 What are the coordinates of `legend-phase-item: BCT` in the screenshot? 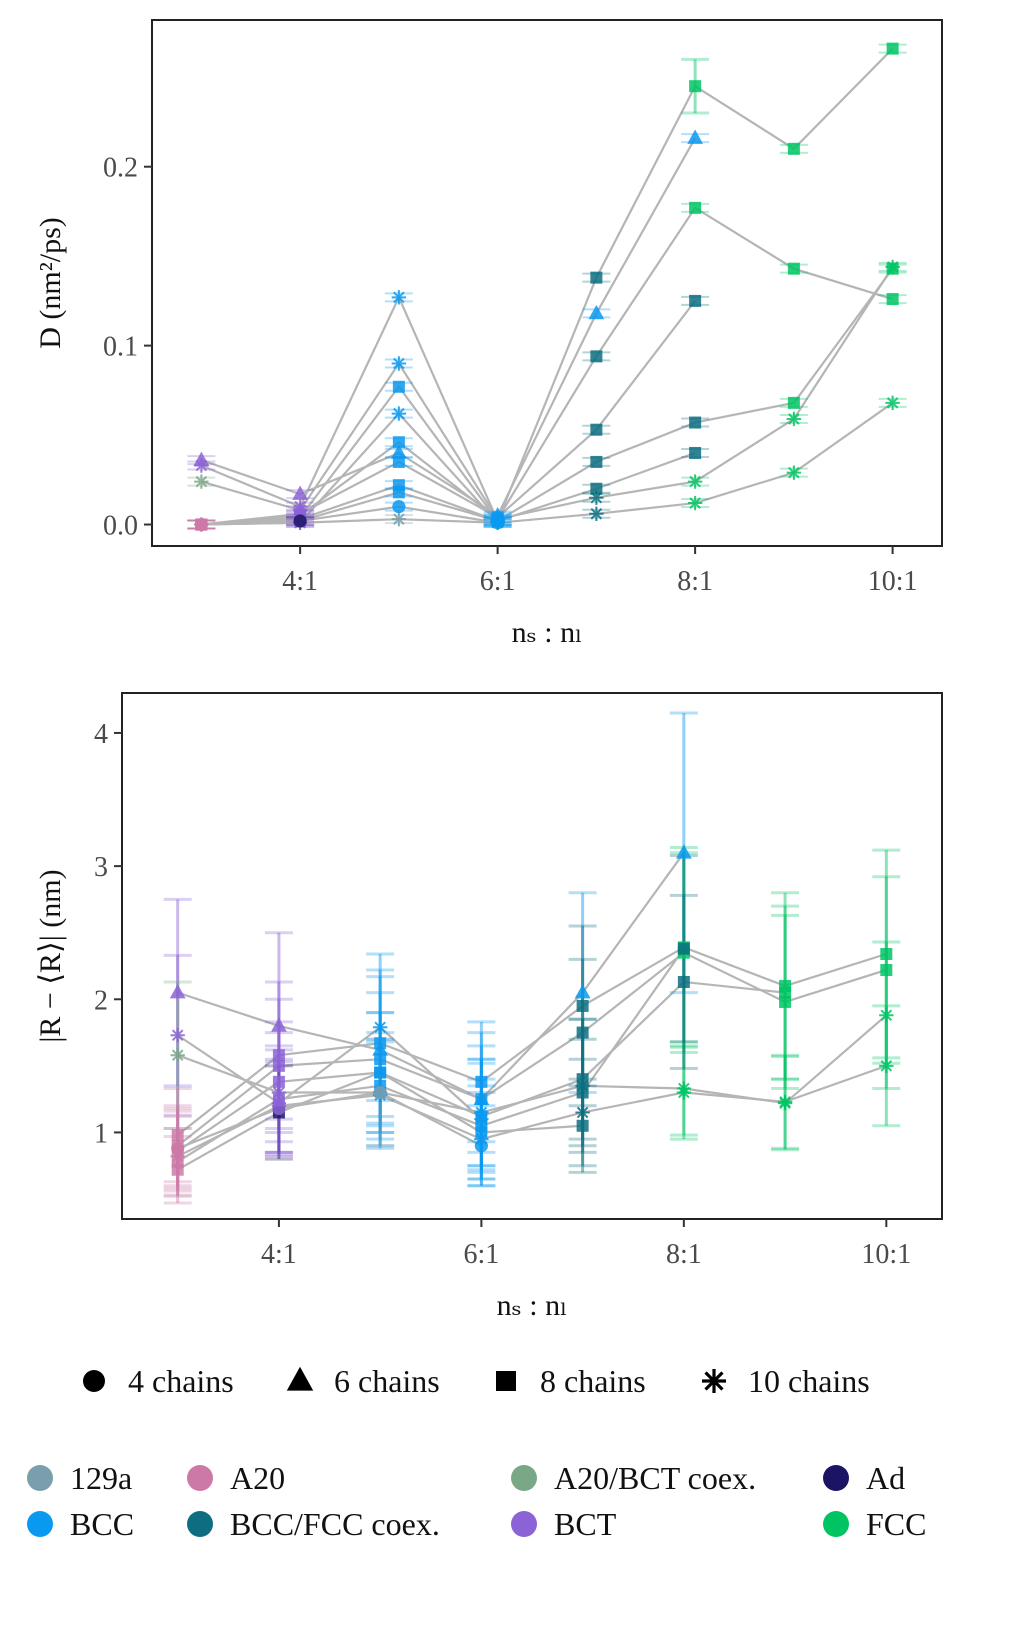 It's located at (564, 1524).